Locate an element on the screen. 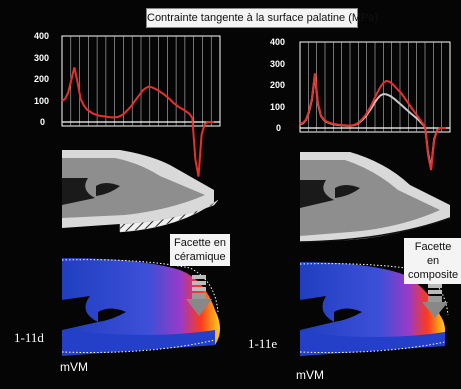 Image resolution: width=461 pixels, height=389 pixels. left-stress-curve is located at coordinates (137, 122).